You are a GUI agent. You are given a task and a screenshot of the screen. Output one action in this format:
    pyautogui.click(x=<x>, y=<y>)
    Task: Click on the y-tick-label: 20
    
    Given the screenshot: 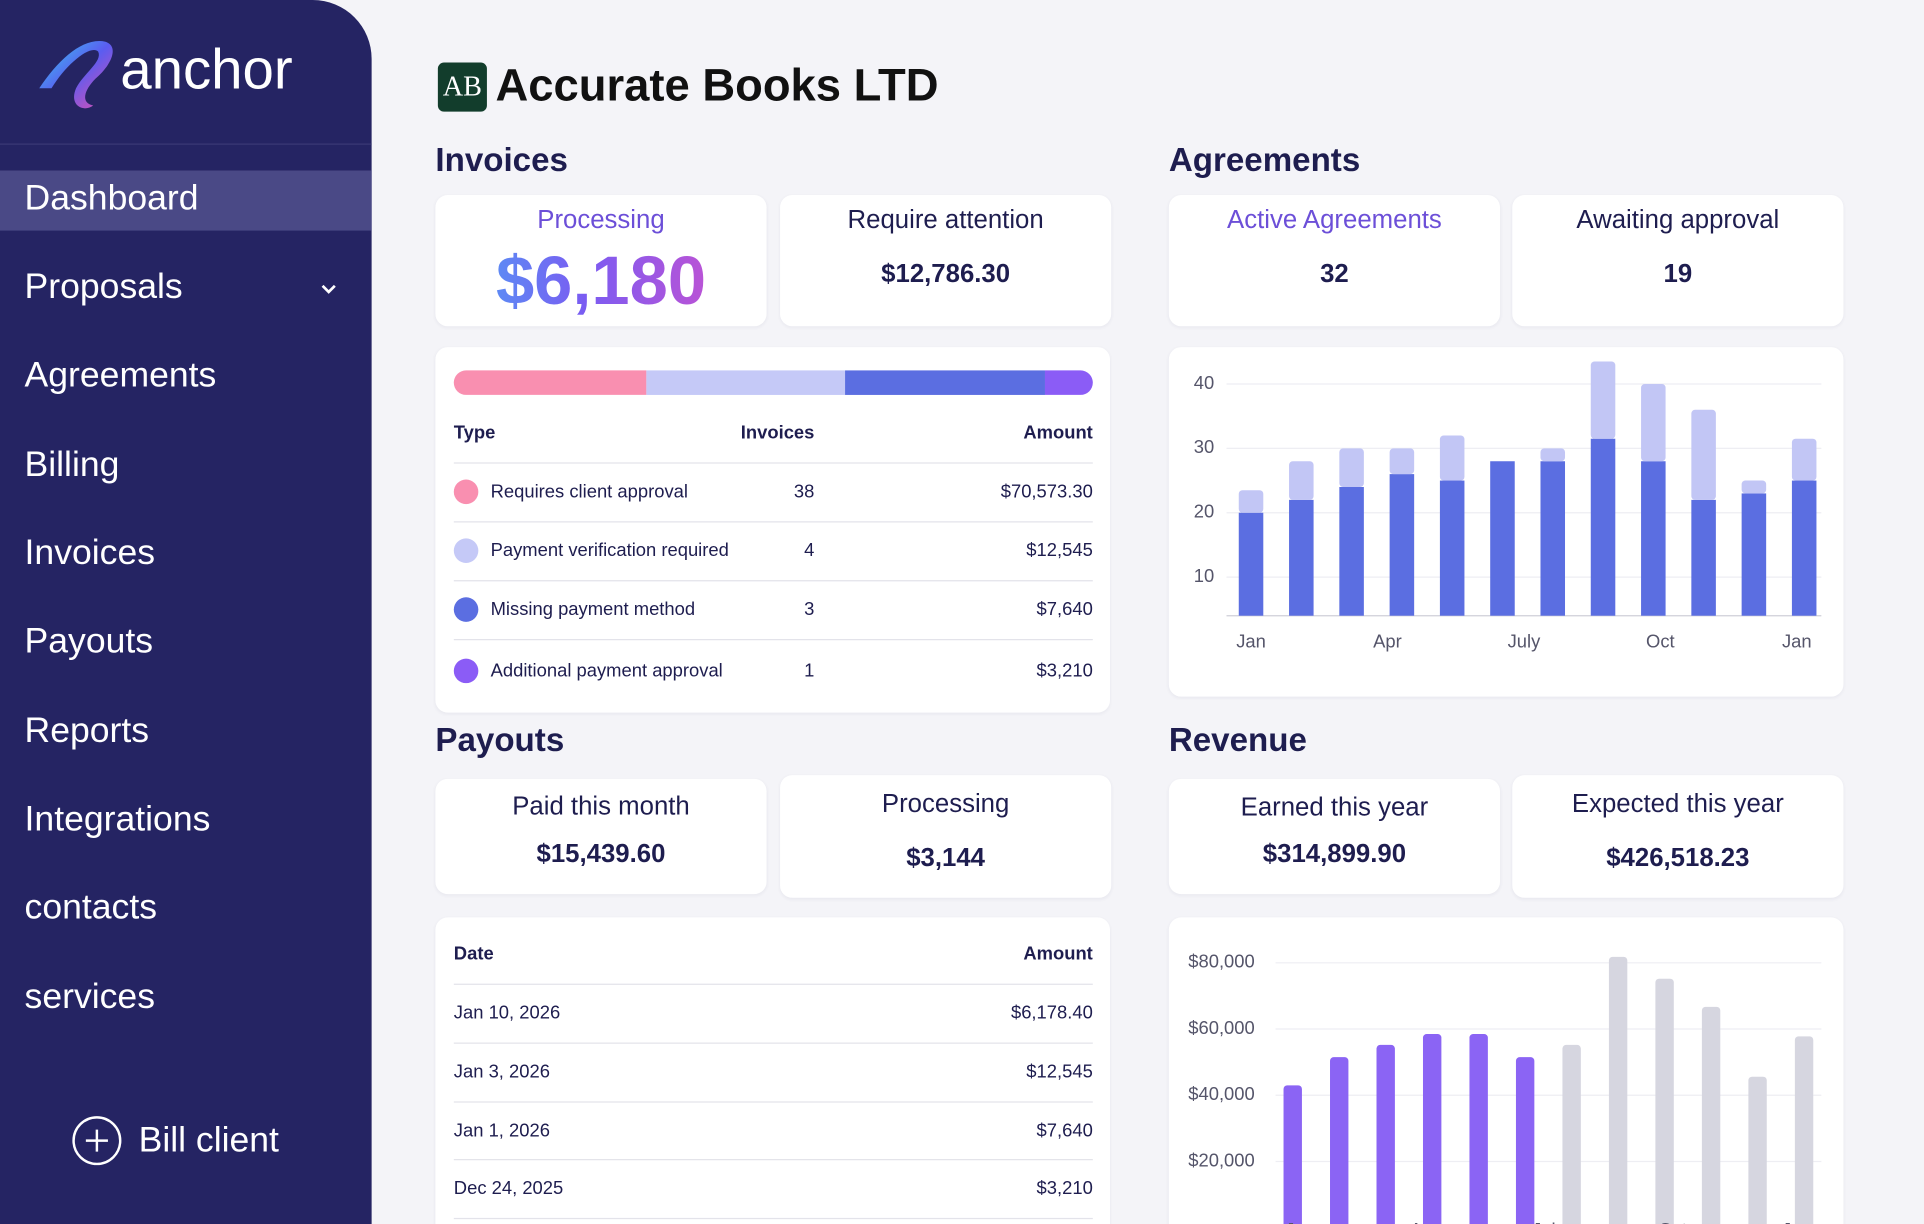 What is the action you would take?
    pyautogui.click(x=1204, y=511)
    